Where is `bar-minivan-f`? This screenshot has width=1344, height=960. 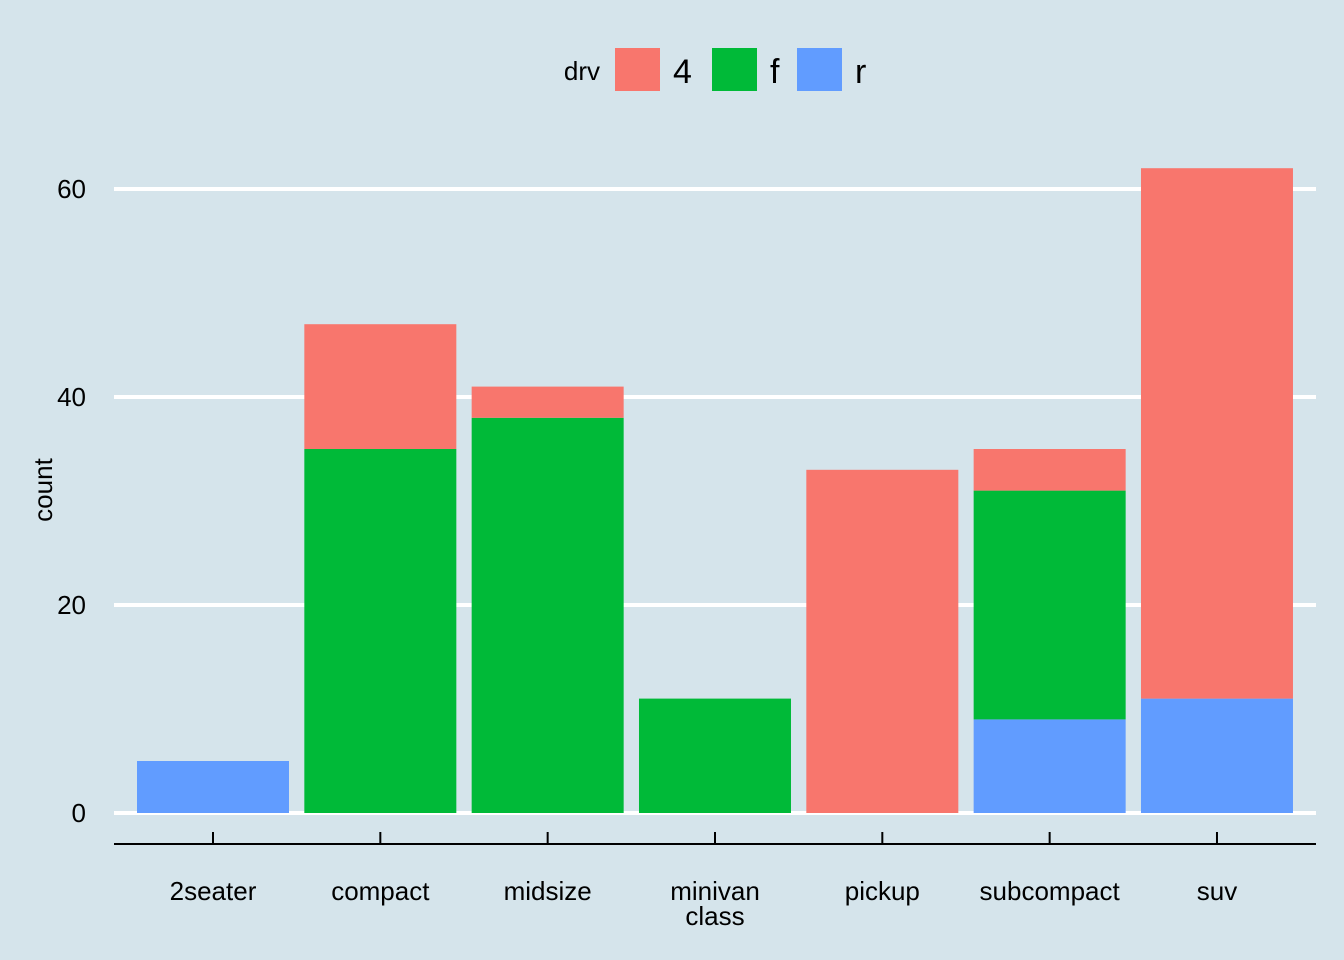
bar-minivan-f is located at coordinates (714, 755).